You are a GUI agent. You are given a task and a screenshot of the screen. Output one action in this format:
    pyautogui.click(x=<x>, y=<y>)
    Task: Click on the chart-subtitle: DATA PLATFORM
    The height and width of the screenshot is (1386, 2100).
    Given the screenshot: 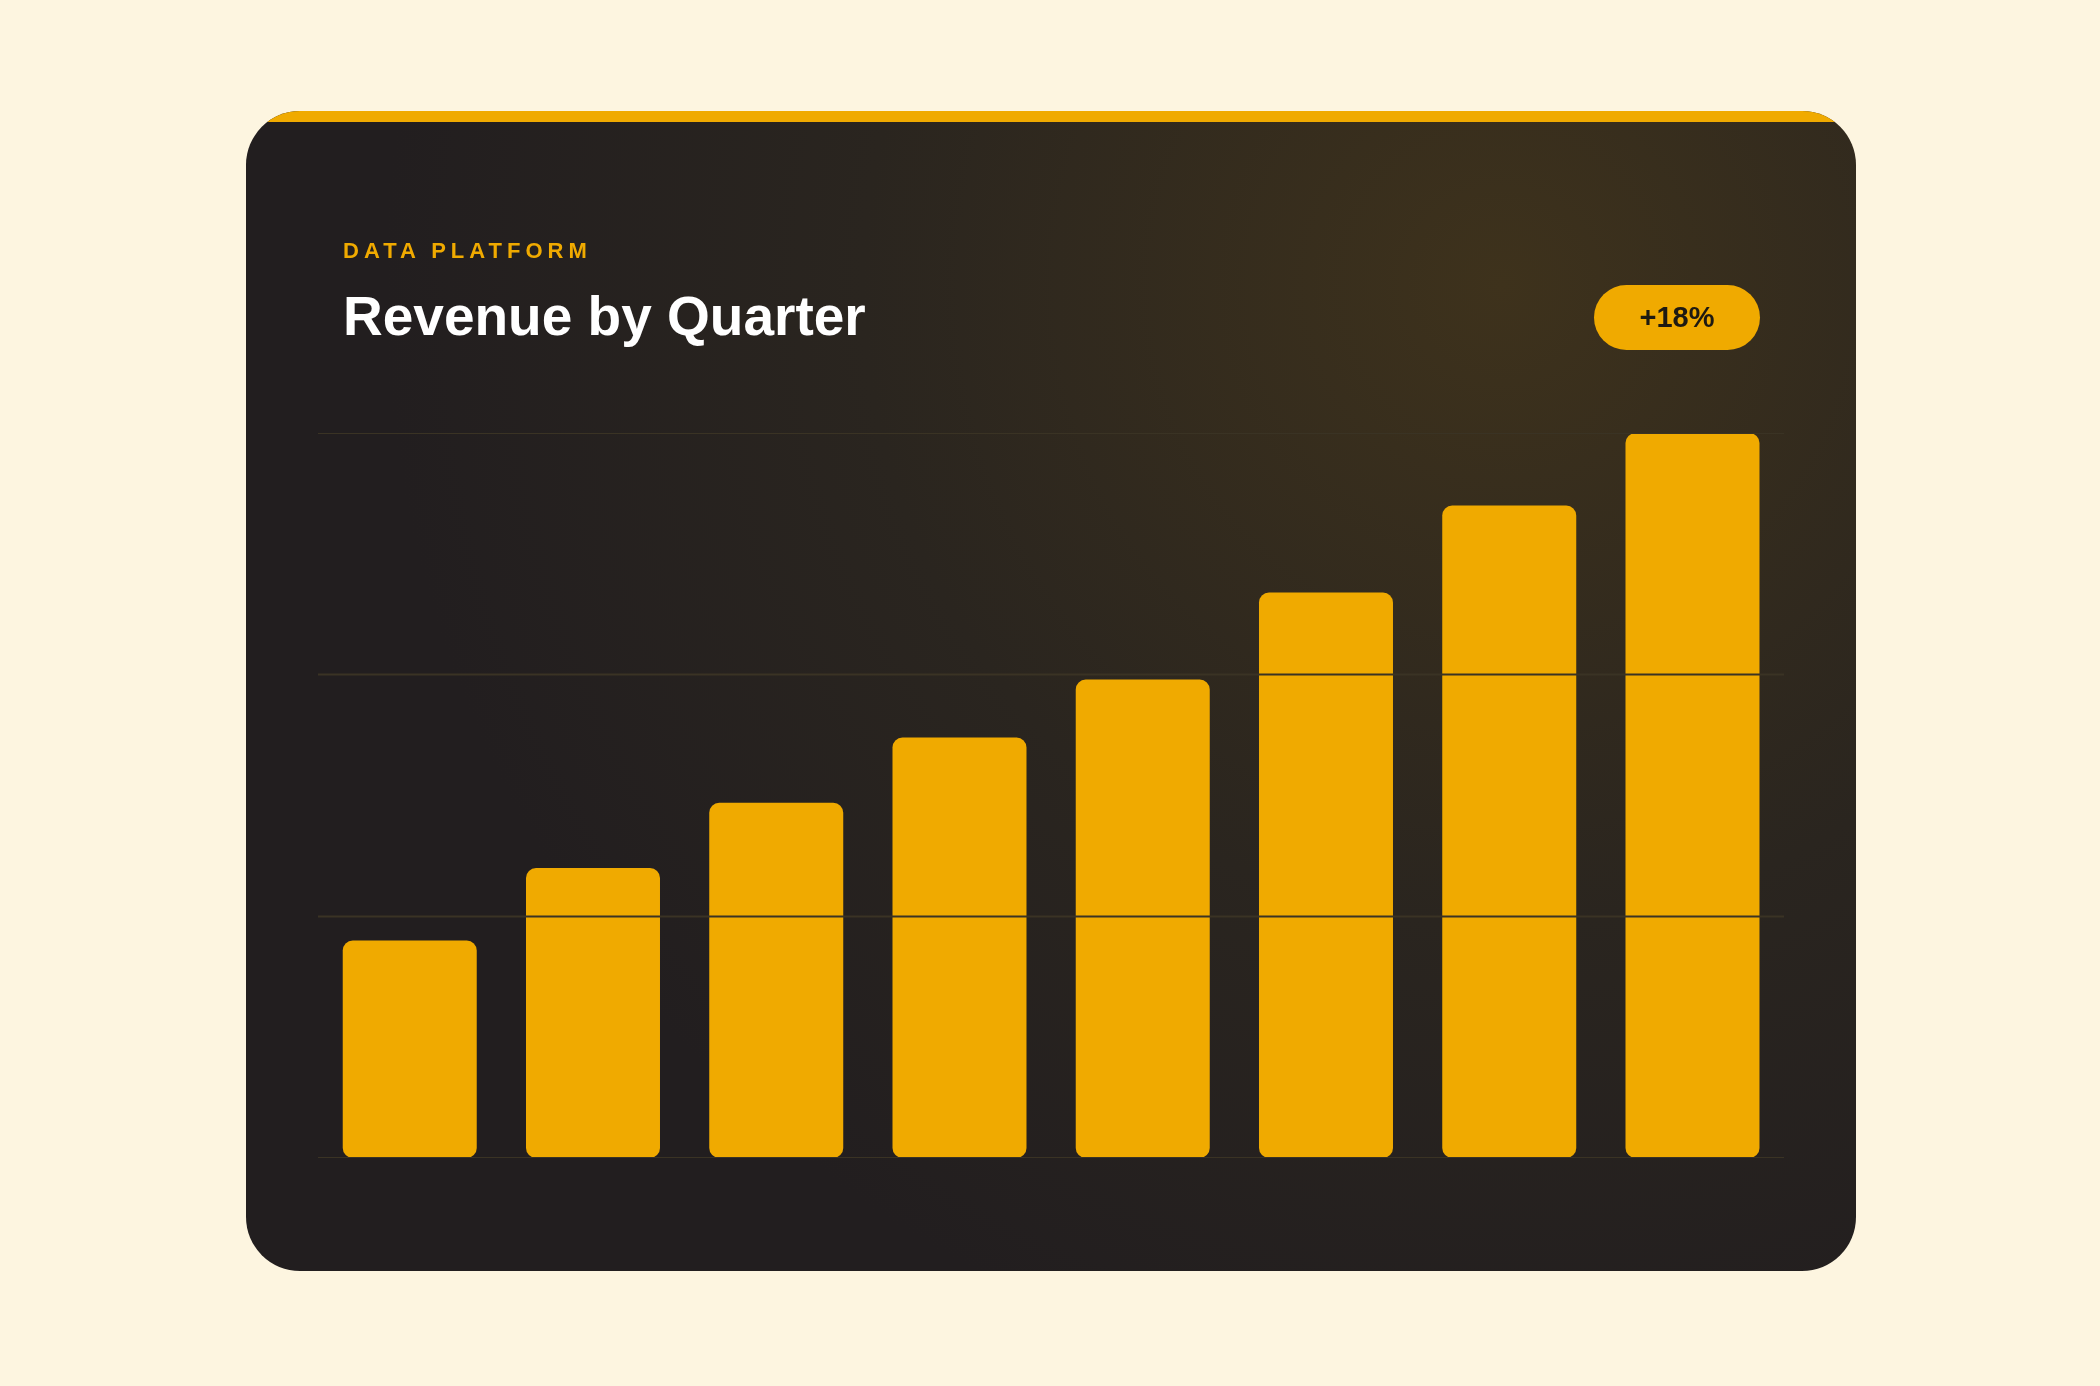 What is the action you would take?
    pyautogui.click(x=467, y=251)
    